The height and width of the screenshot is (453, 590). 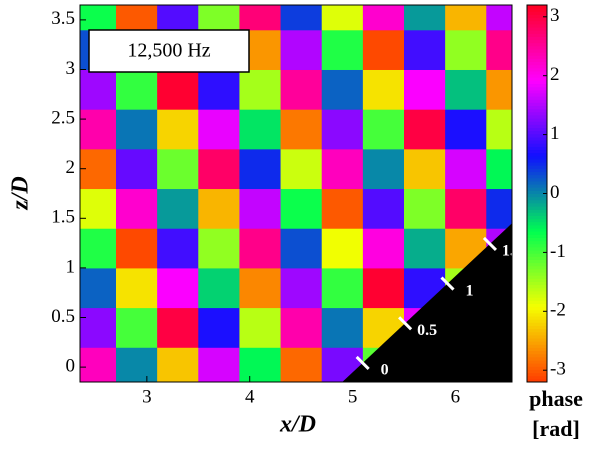 I want to click on y-axis-label: z/D, so click(x=21, y=193).